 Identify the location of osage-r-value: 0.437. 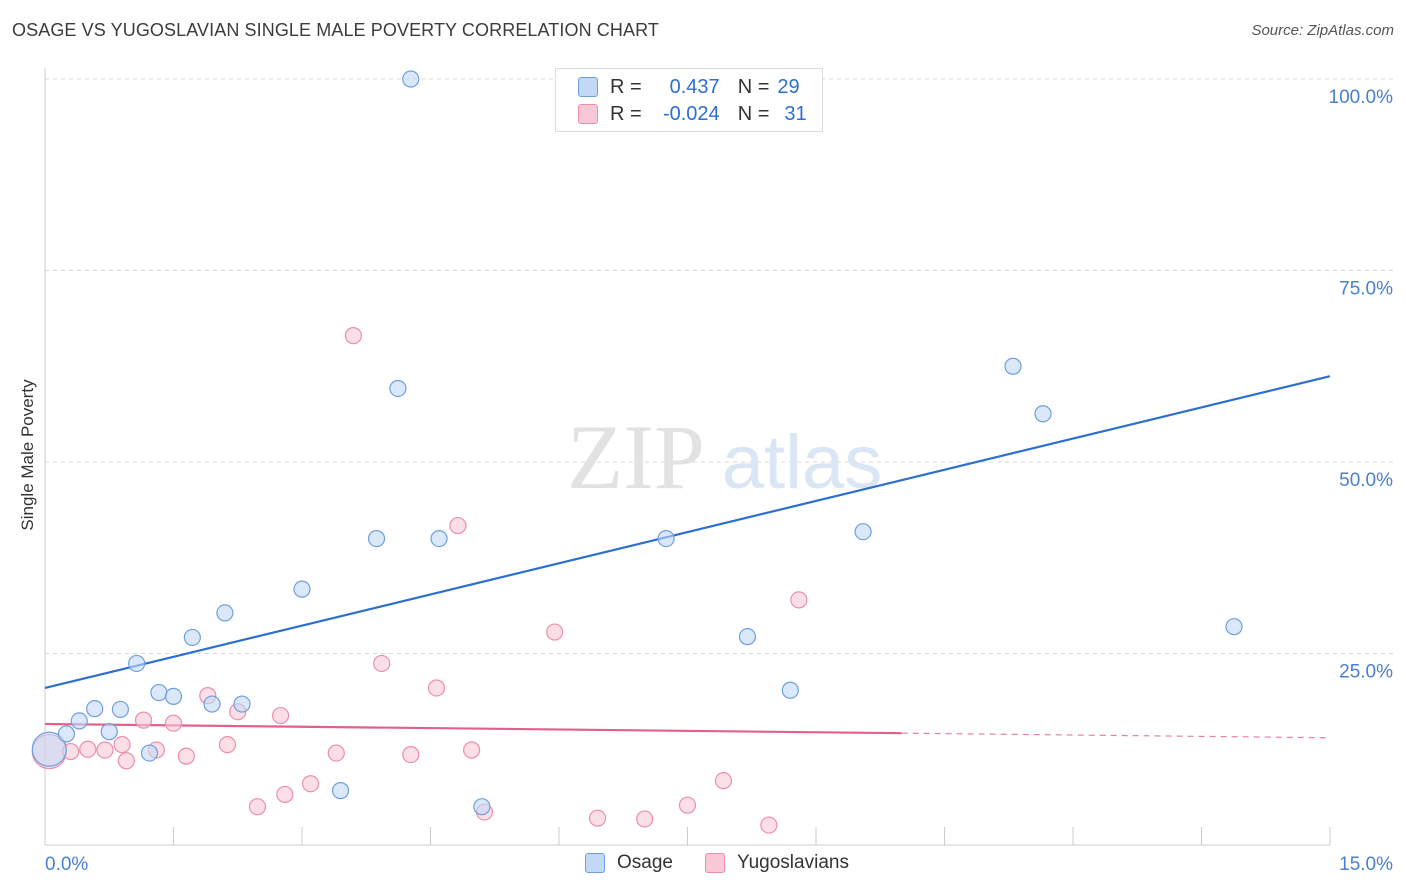
(694, 86).